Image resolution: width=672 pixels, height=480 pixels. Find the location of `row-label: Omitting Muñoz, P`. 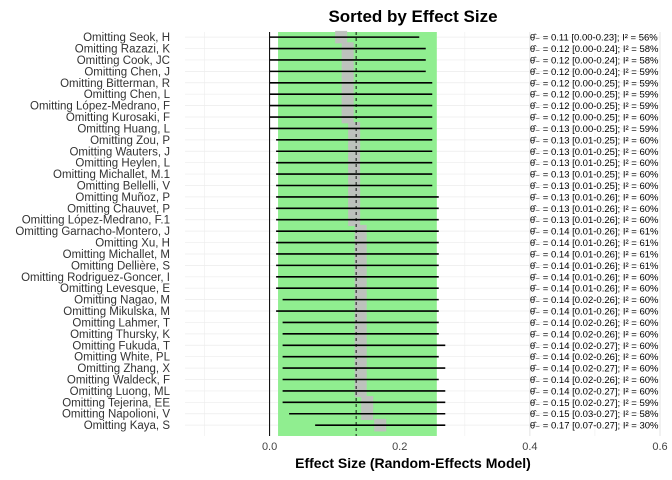

row-label: Omitting Muñoz, P is located at coordinates (122, 198).